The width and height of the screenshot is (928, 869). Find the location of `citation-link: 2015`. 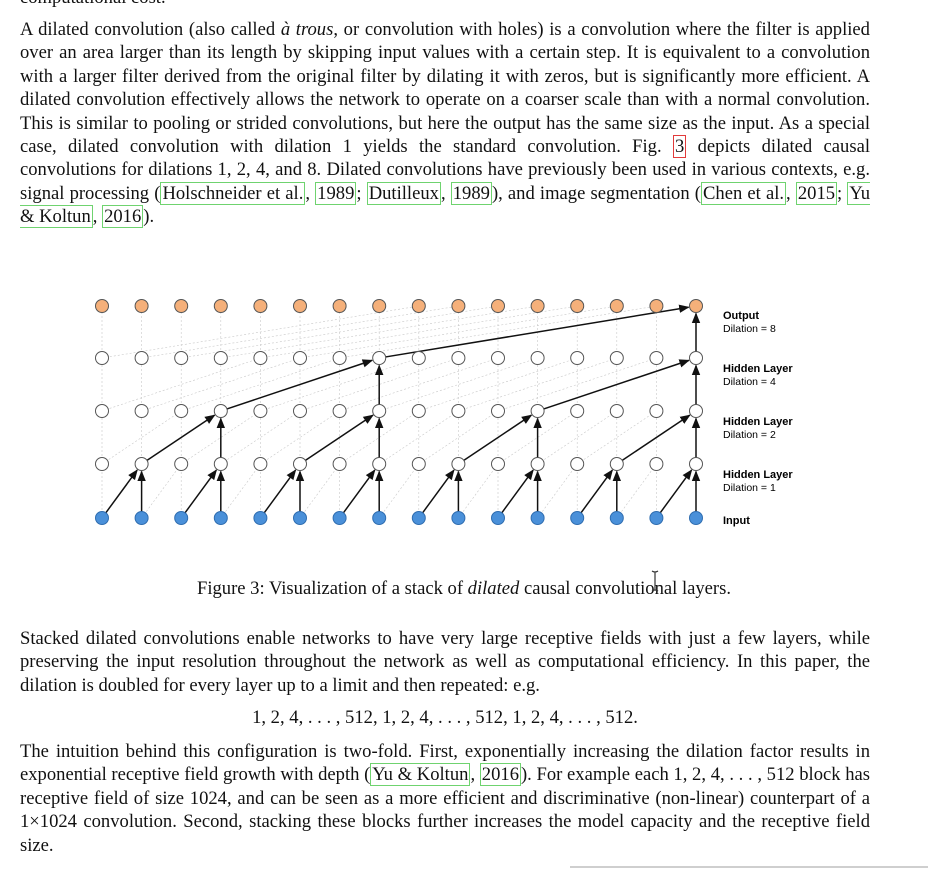

citation-link: 2015 is located at coordinates (816, 193).